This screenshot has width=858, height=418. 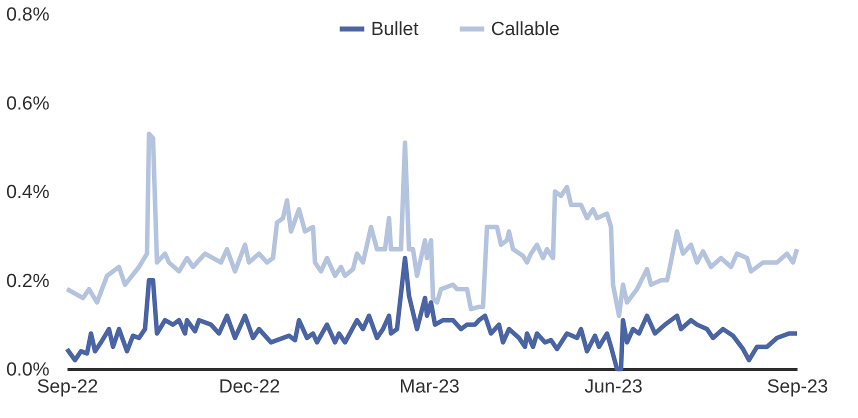 I want to click on y-tick-label: 0.8%, so click(x=28, y=15).